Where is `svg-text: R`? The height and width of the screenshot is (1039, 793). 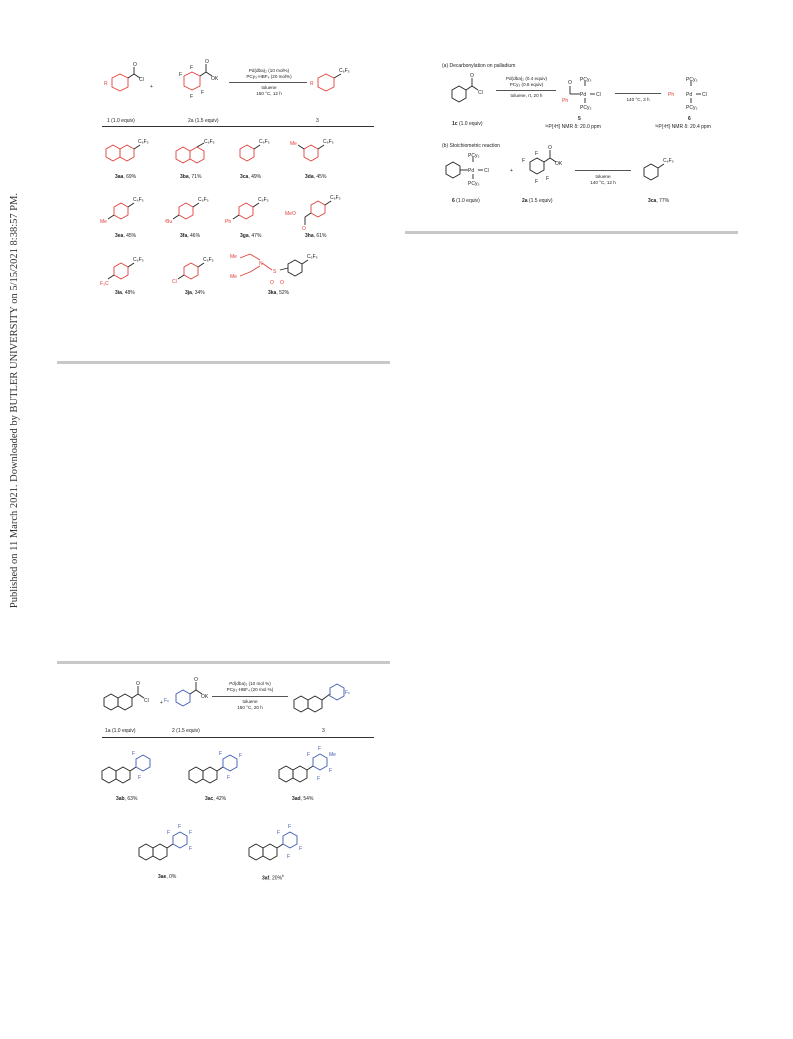
svg-text: R is located at coordinates (312, 84).